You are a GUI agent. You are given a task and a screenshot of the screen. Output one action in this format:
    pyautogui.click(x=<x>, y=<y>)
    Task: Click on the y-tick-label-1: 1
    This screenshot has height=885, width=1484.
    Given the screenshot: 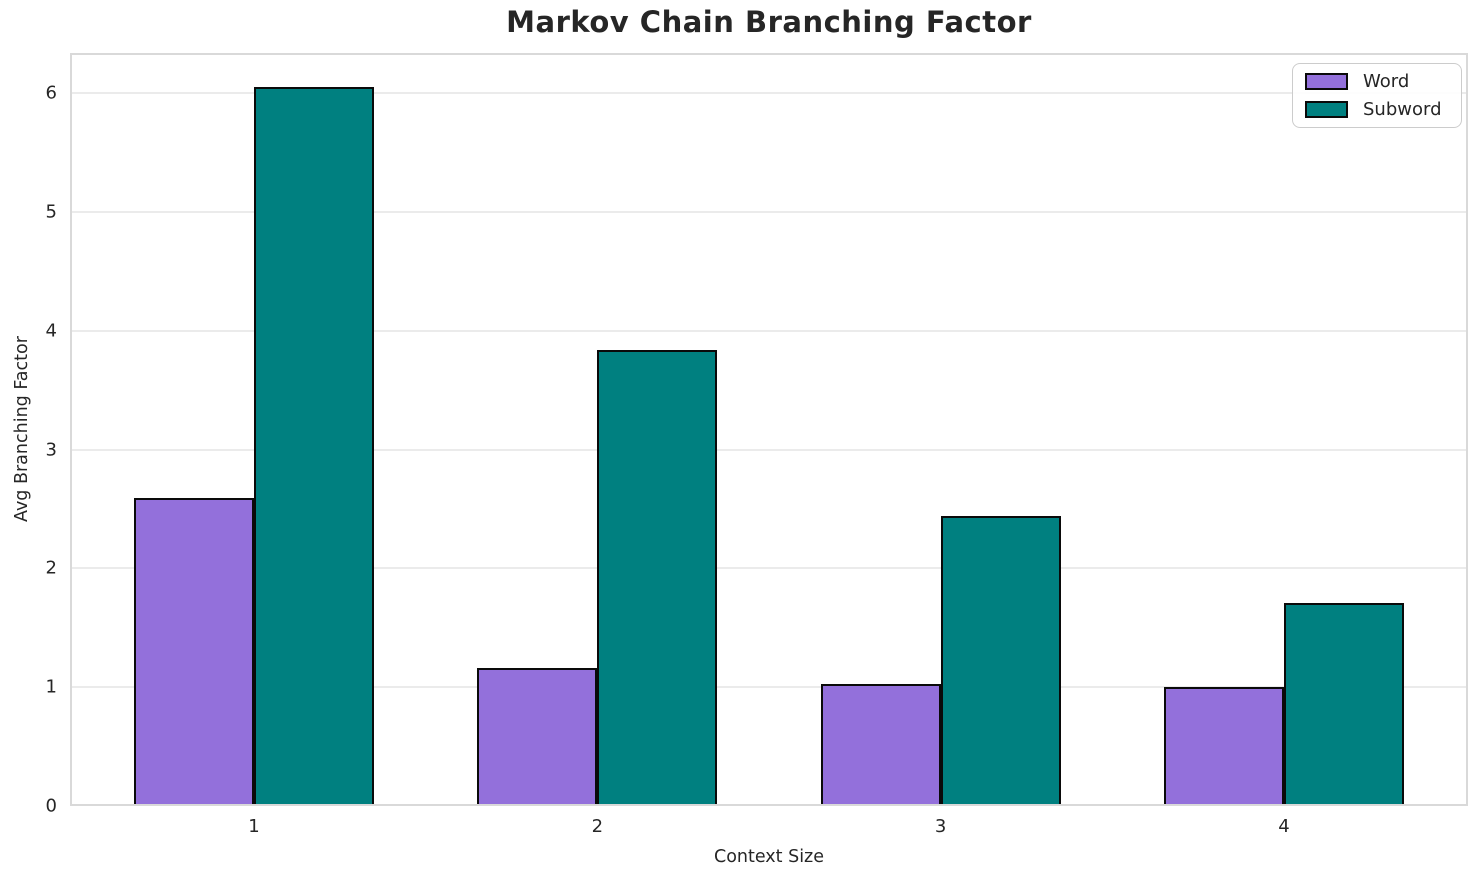 What is the action you would take?
    pyautogui.click(x=51, y=687)
    